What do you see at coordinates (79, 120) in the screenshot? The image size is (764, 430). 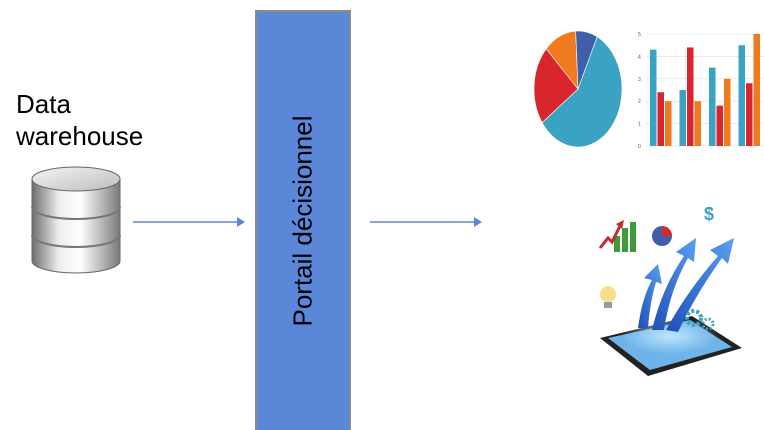 I see `source-label: Data warehouse` at bounding box center [79, 120].